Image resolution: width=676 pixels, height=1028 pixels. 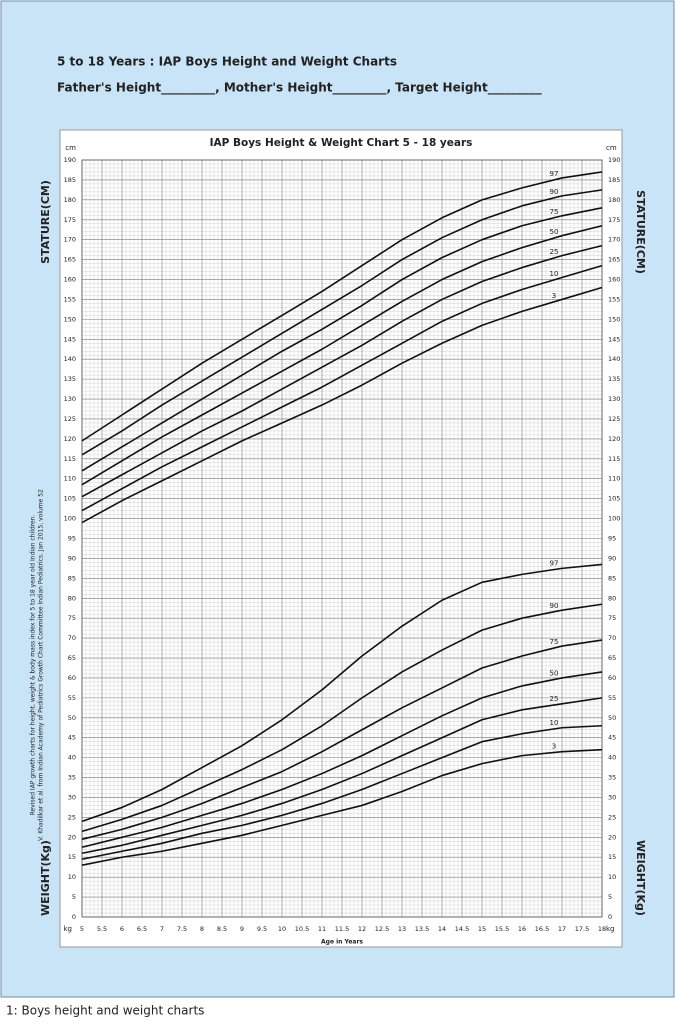 What do you see at coordinates (302, 929) in the screenshot?
I see `x-tick-label: 10.5` at bounding box center [302, 929].